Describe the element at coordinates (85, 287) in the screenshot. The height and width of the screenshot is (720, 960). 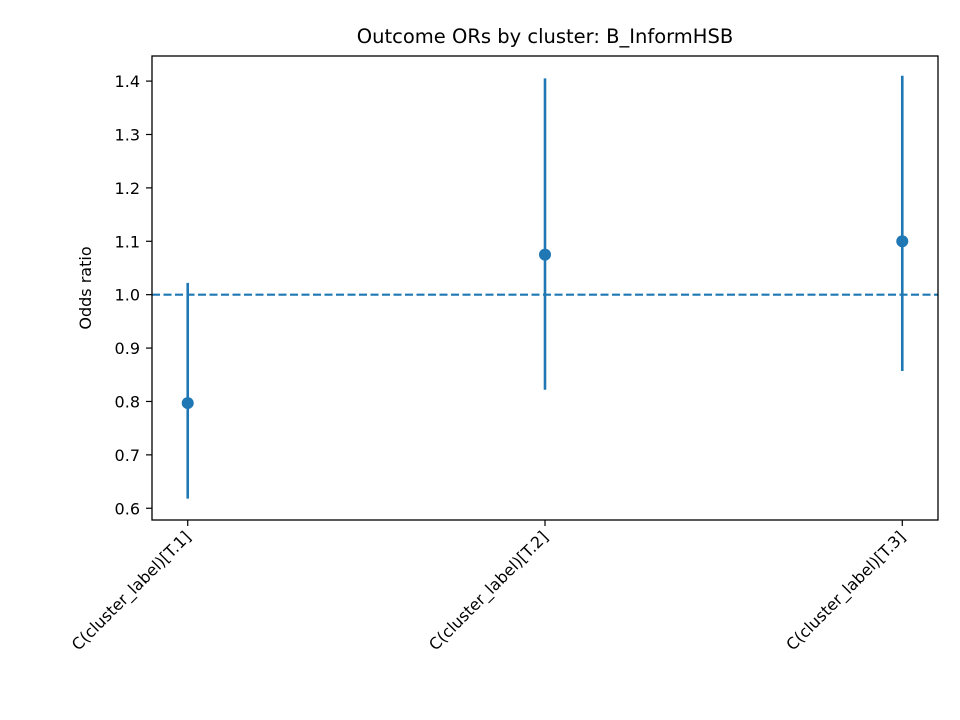
I see `y-axis-label: Odds ratio` at that location.